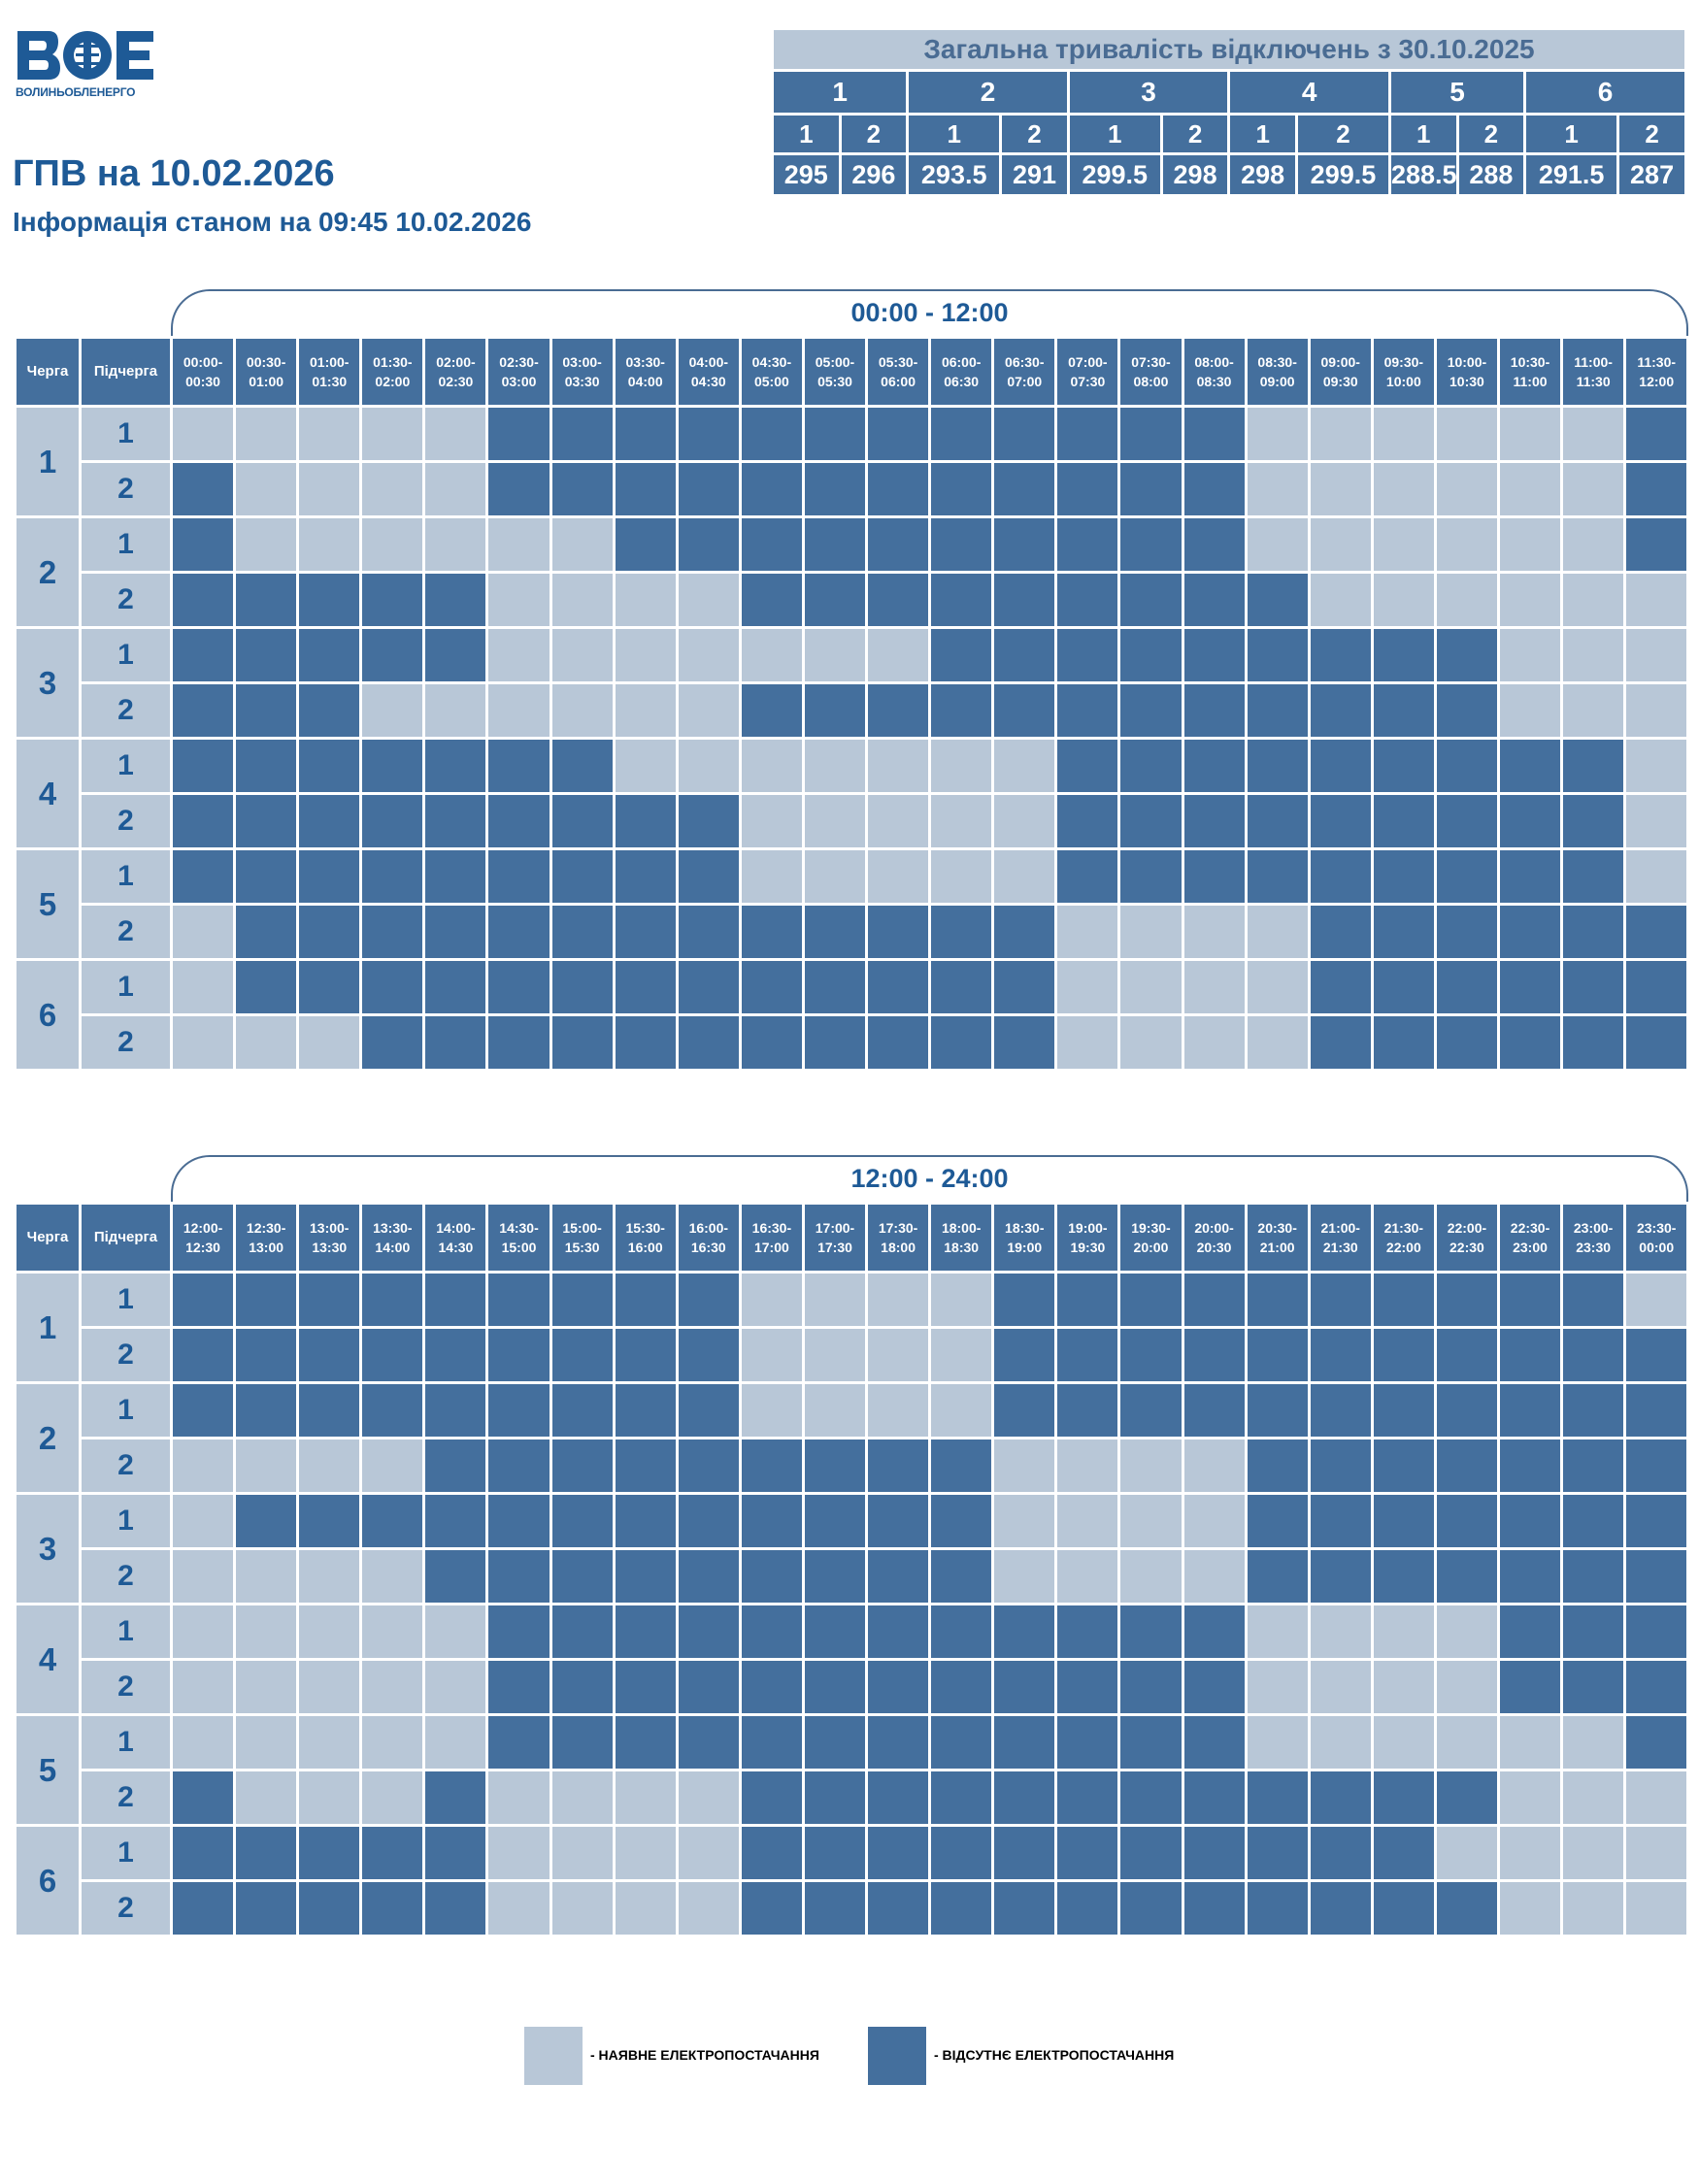 The image size is (1699, 2184). I want to click on queue-number: 2, so click(48, 1438).